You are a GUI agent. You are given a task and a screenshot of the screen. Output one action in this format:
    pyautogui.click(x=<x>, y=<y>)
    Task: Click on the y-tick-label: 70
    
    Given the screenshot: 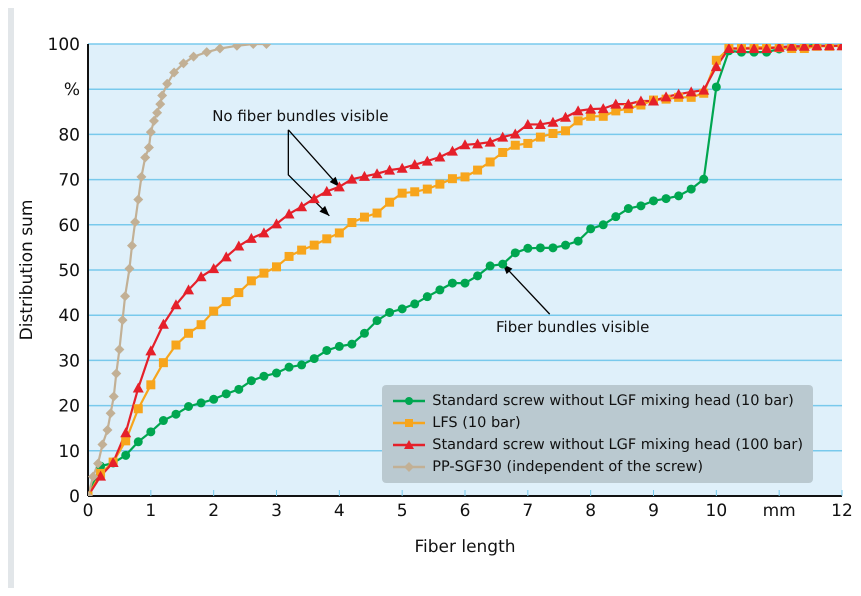 What is the action you would take?
    pyautogui.click(x=69, y=180)
    